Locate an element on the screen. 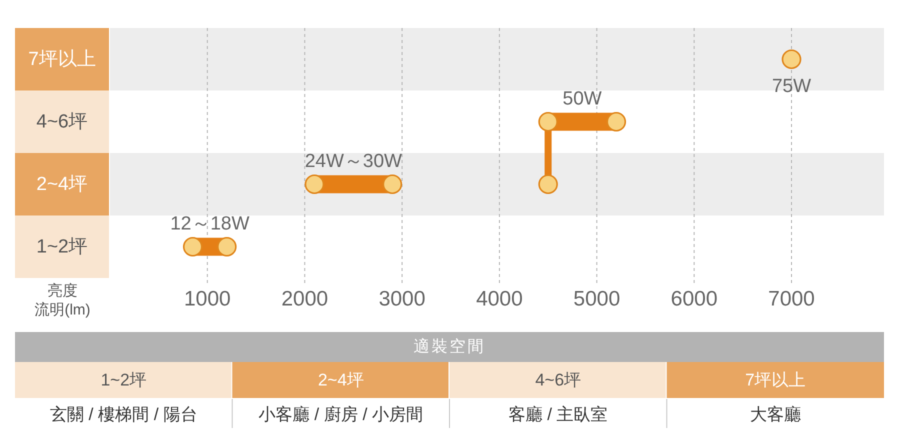 This screenshot has width=900, height=445. annotation: 50W is located at coordinates (582, 99).